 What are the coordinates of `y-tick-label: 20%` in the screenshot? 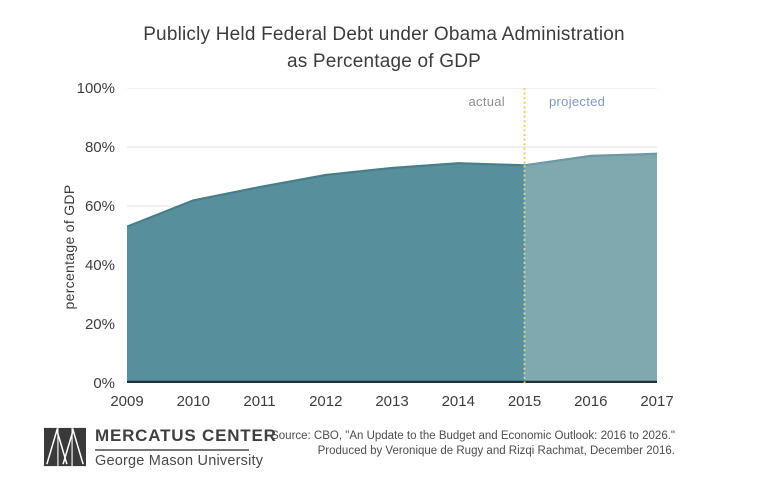 It's located at (99, 324).